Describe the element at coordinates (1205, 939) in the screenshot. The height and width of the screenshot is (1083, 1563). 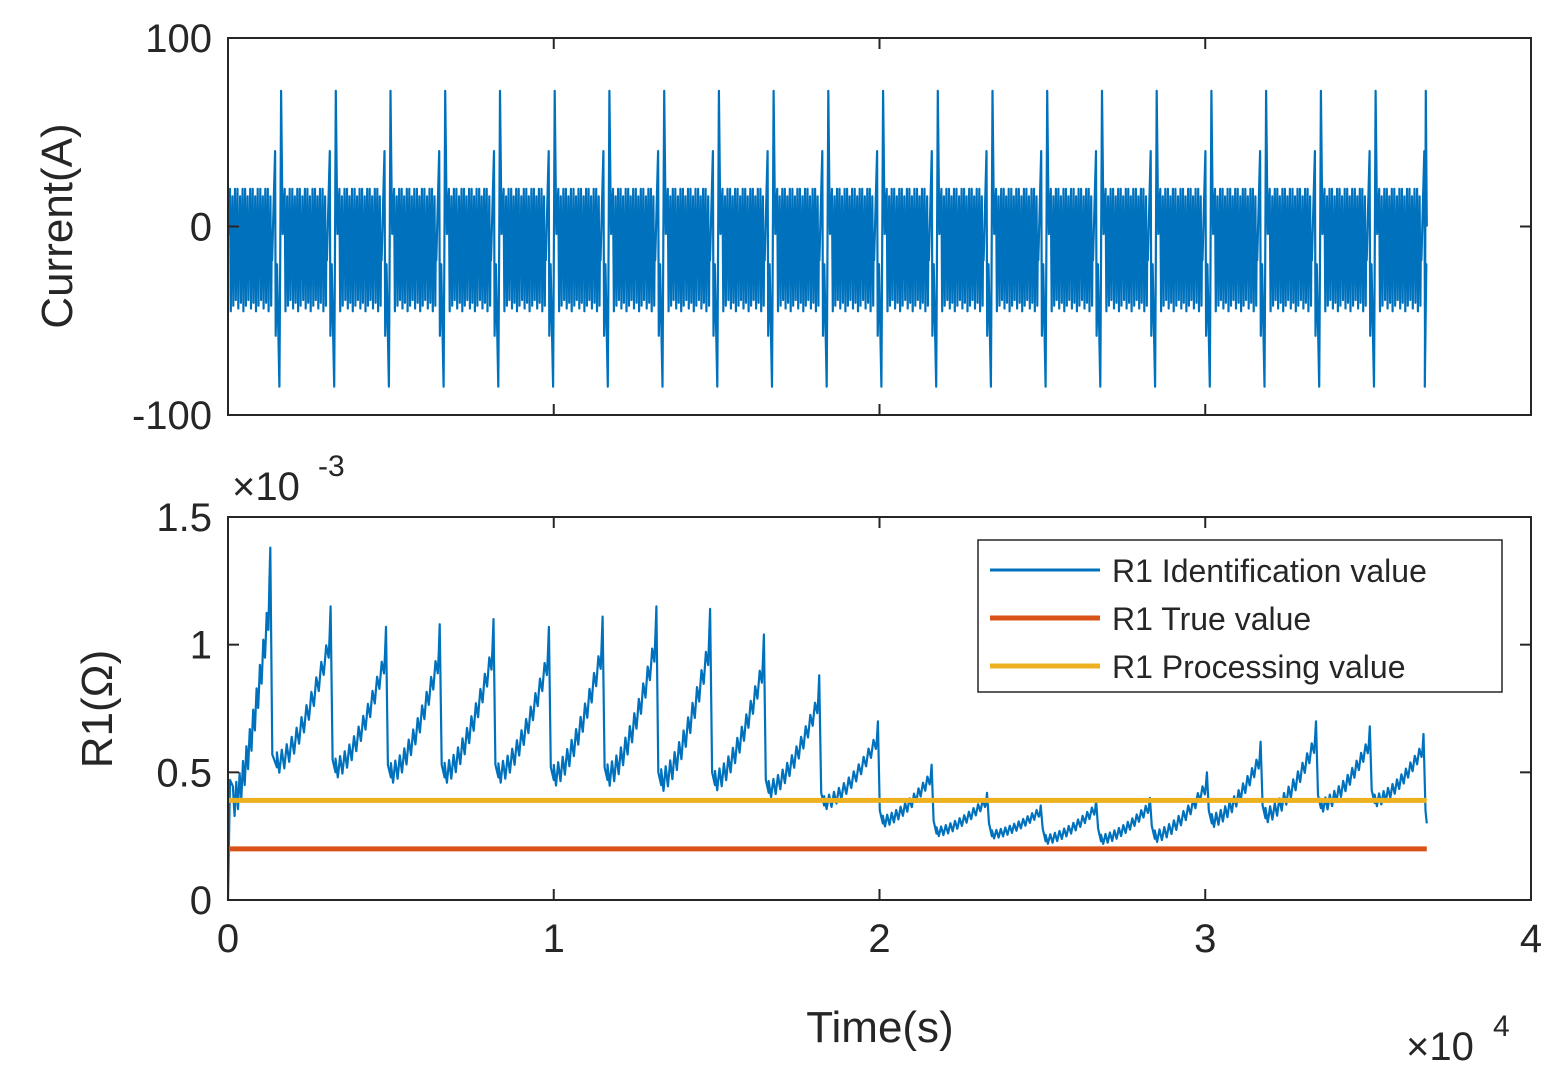
I see `r1-x-tick-label: 3` at that location.